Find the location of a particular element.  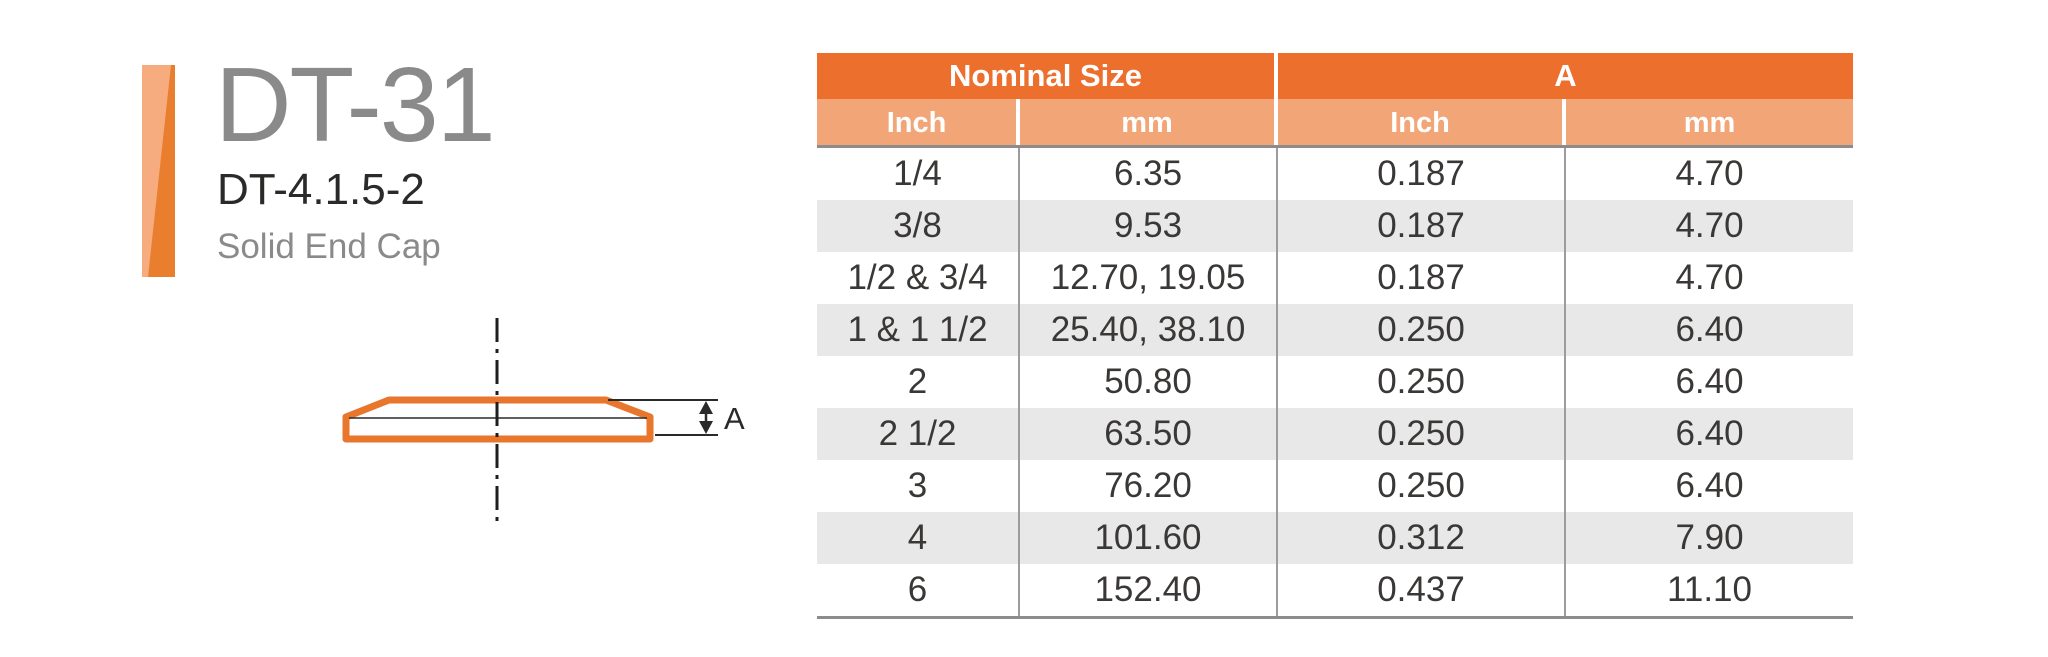

col-group-dimension-a: A is located at coordinates (1565, 75).